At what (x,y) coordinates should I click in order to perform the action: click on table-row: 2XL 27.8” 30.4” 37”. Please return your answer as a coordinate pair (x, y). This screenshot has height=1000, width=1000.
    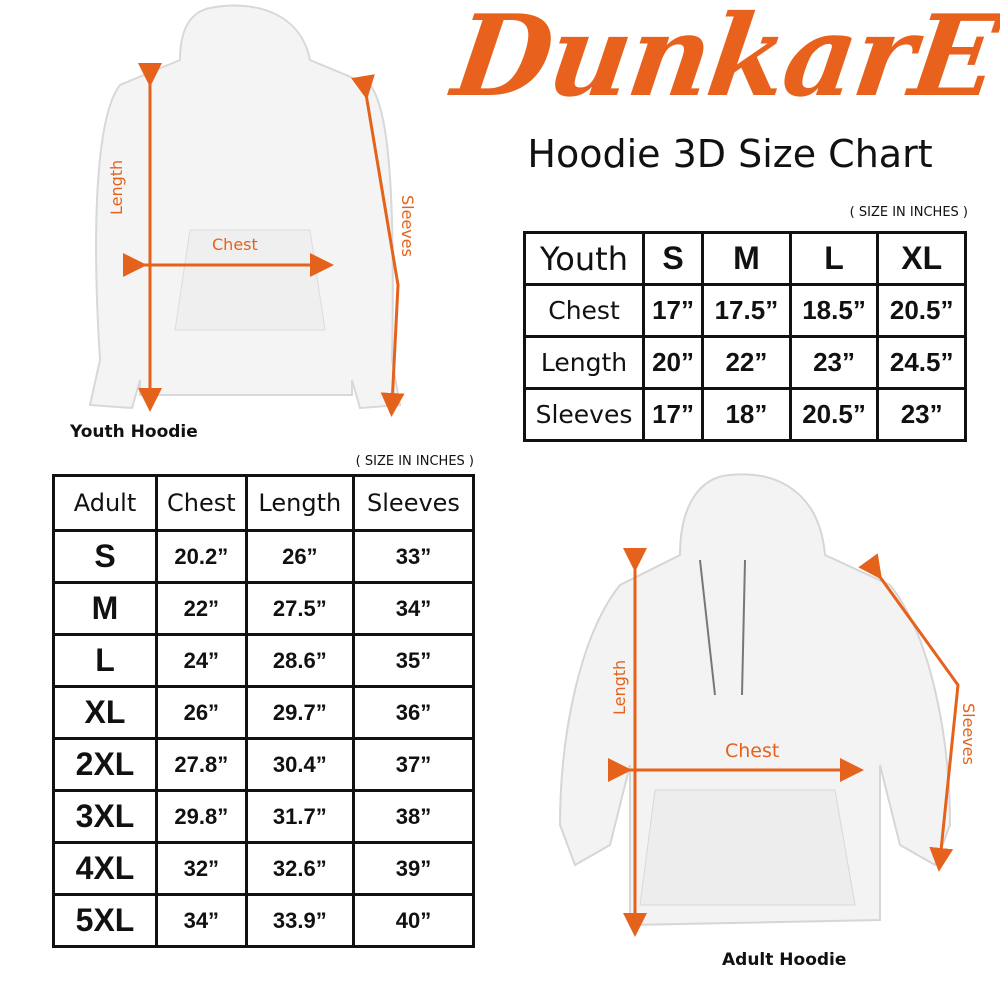
    Looking at the image, I should click on (264, 764).